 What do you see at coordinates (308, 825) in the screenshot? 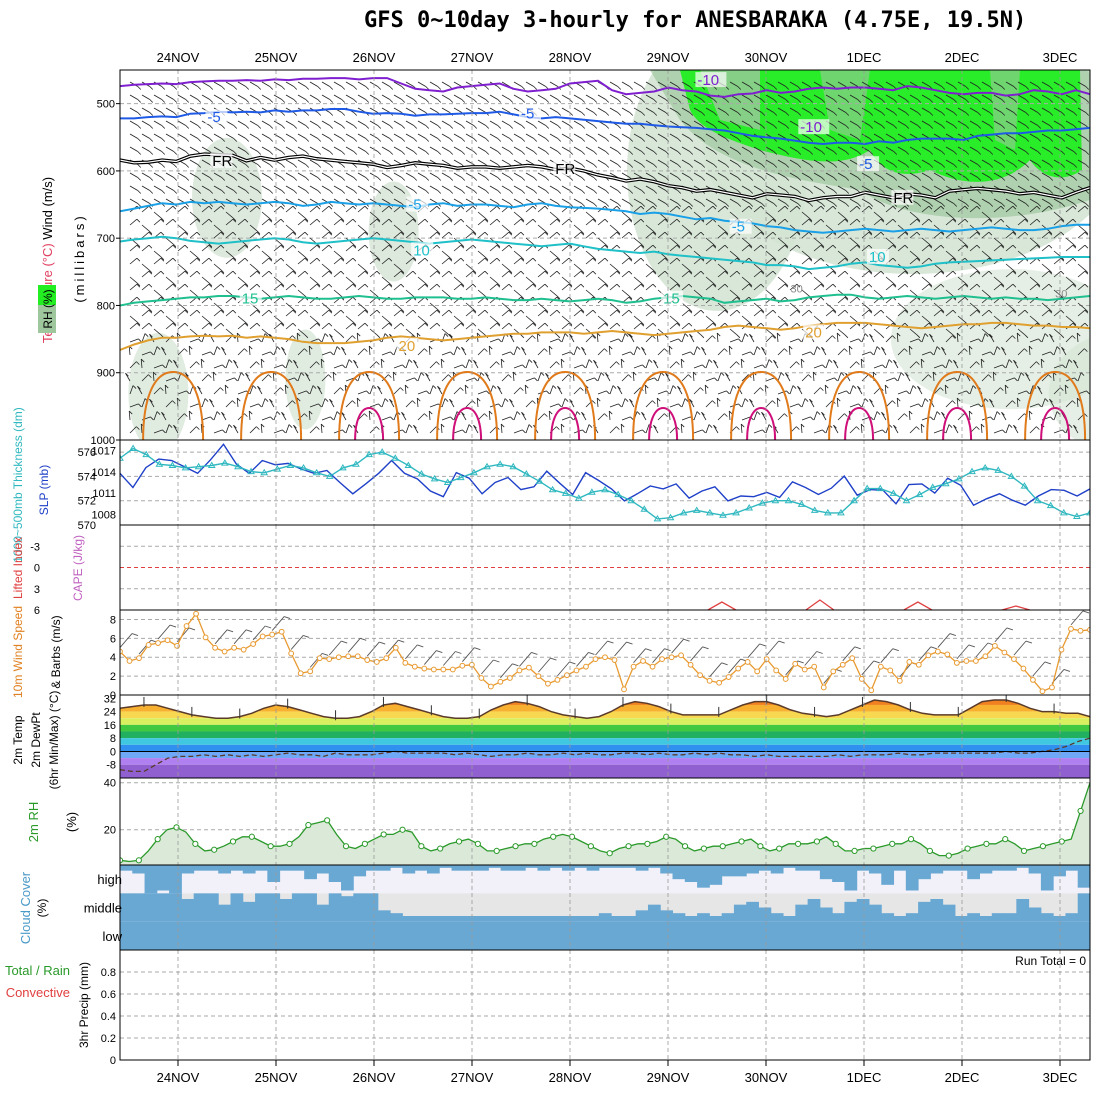
I see `rh-point` at bounding box center [308, 825].